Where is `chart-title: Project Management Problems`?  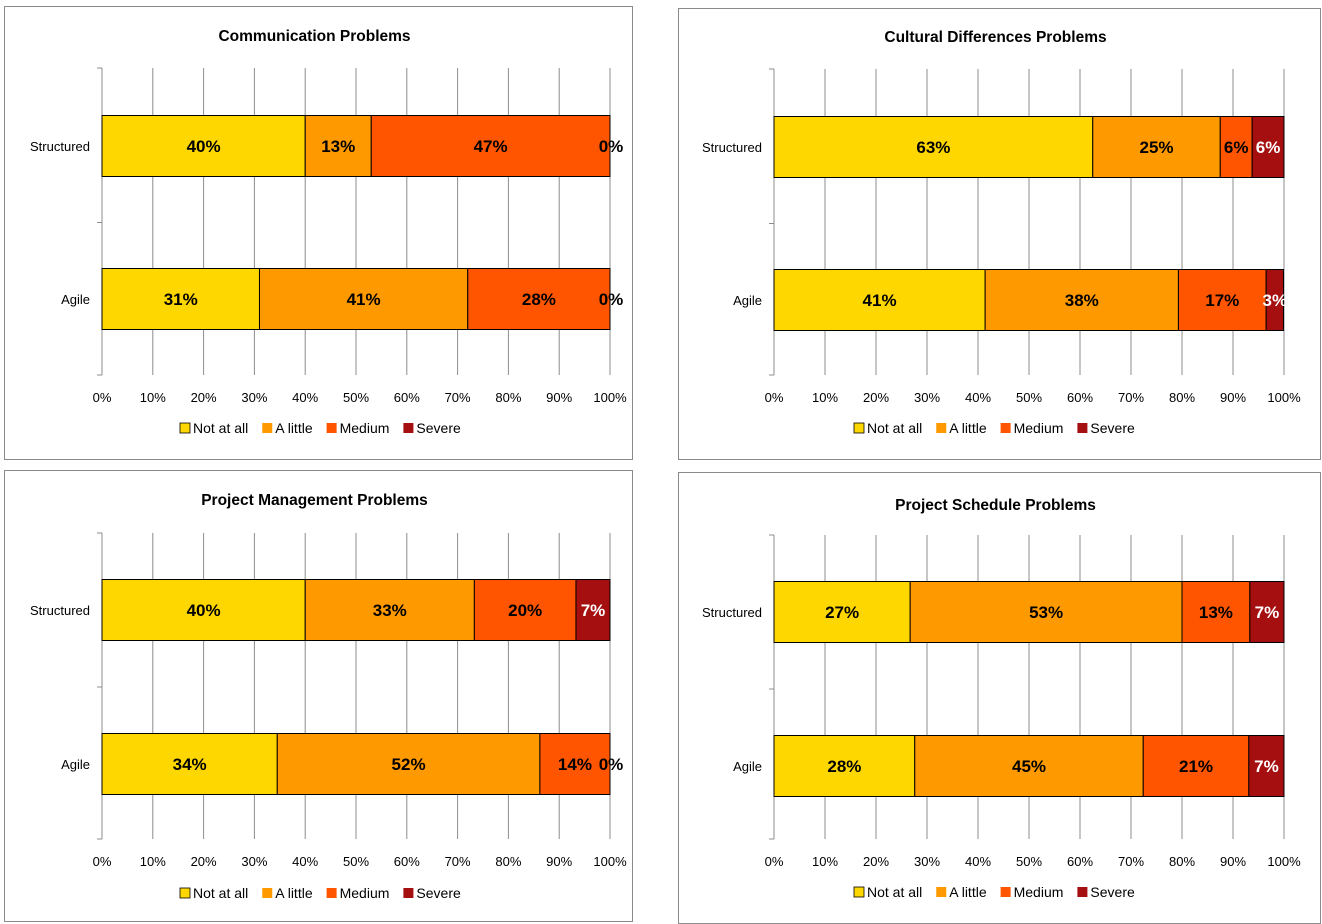
chart-title: Project Management Problems is located at coordinates (314, 500).